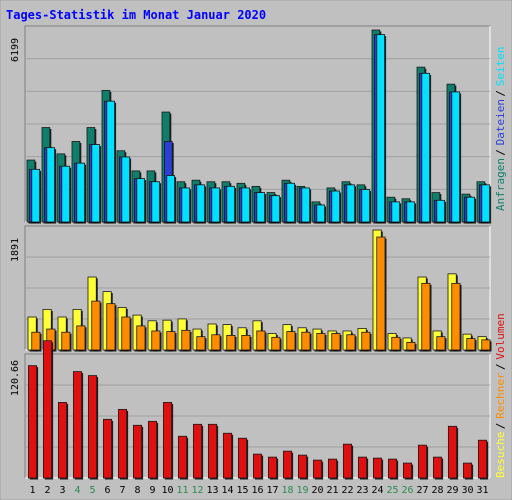 The image size is (512, 500). What do you see at coordinates (287, 490) in the screenshot?
I see `x-tick-label-18: 18` at bounding box center [287, 490].